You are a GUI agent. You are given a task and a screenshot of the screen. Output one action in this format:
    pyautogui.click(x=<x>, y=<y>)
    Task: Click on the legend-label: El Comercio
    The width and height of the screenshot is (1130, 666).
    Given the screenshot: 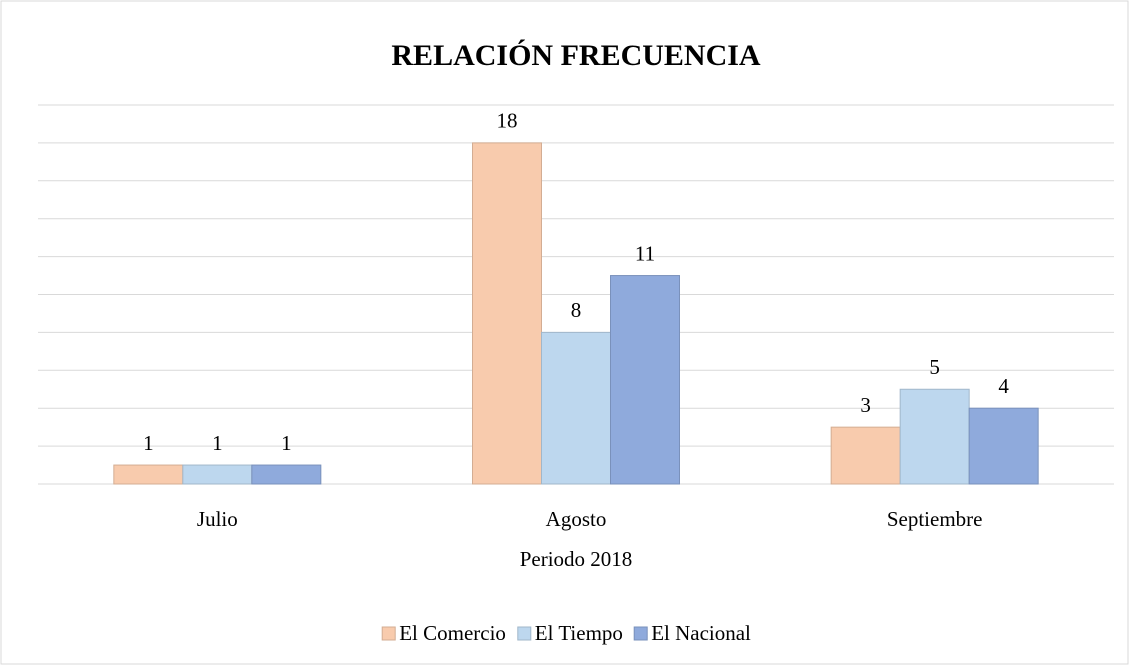 What is the action you would take?
    pyautogui.click(x=452, y=633)
    